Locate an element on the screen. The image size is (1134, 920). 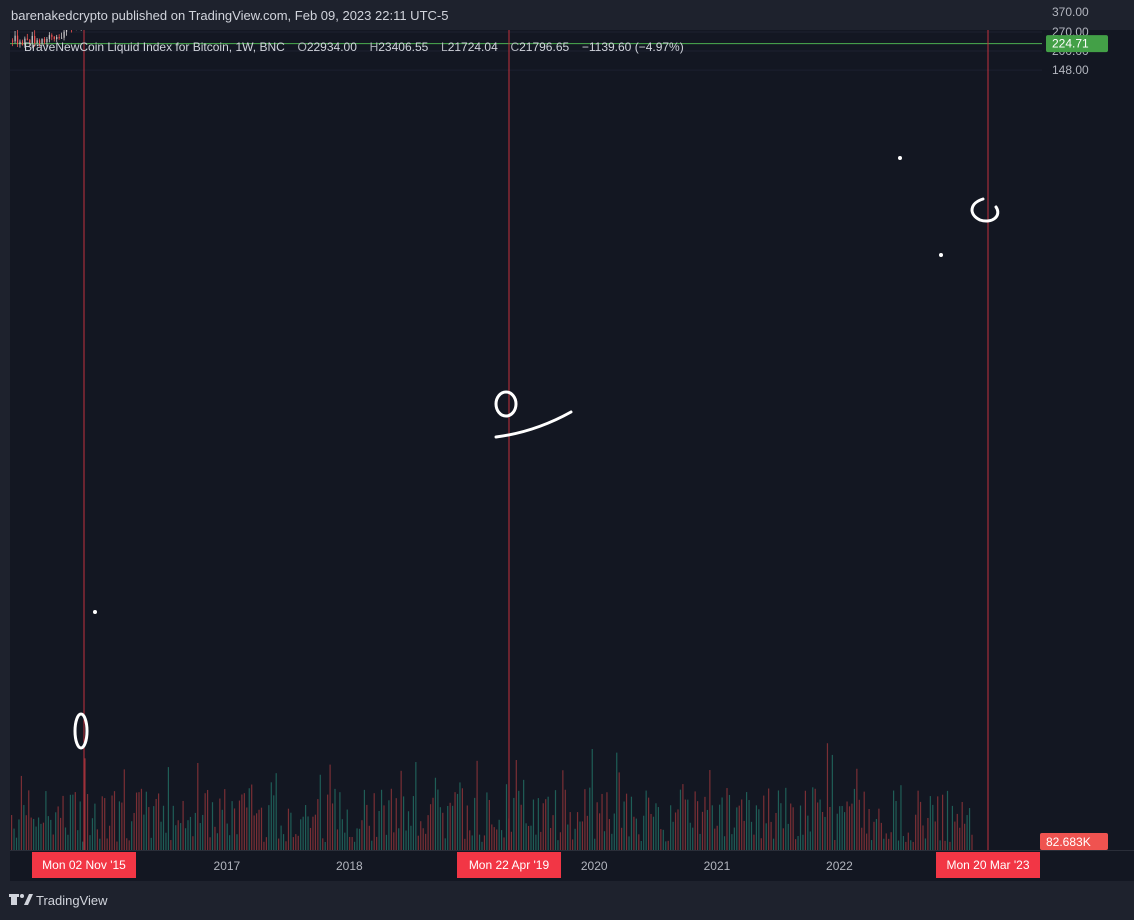
price-scale is located at coordinates (1088, 440).